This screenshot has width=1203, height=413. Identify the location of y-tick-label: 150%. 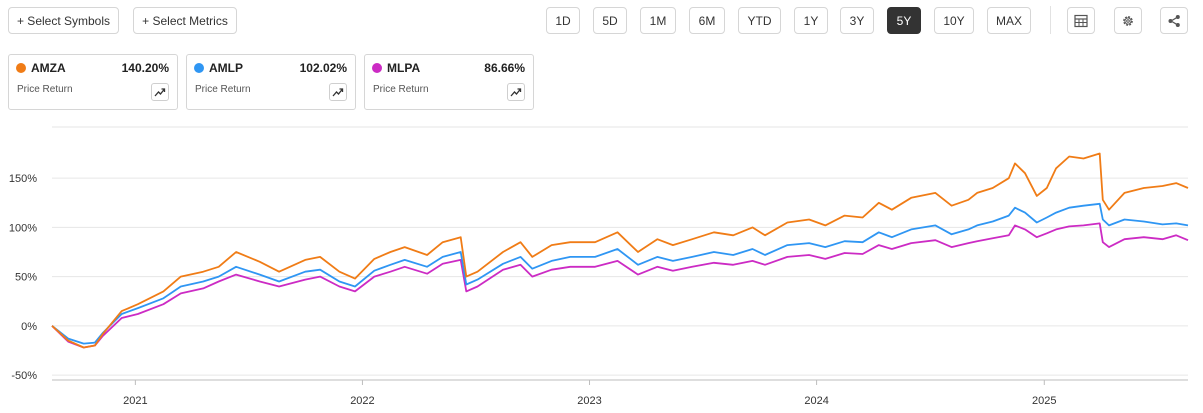
(23, 179).